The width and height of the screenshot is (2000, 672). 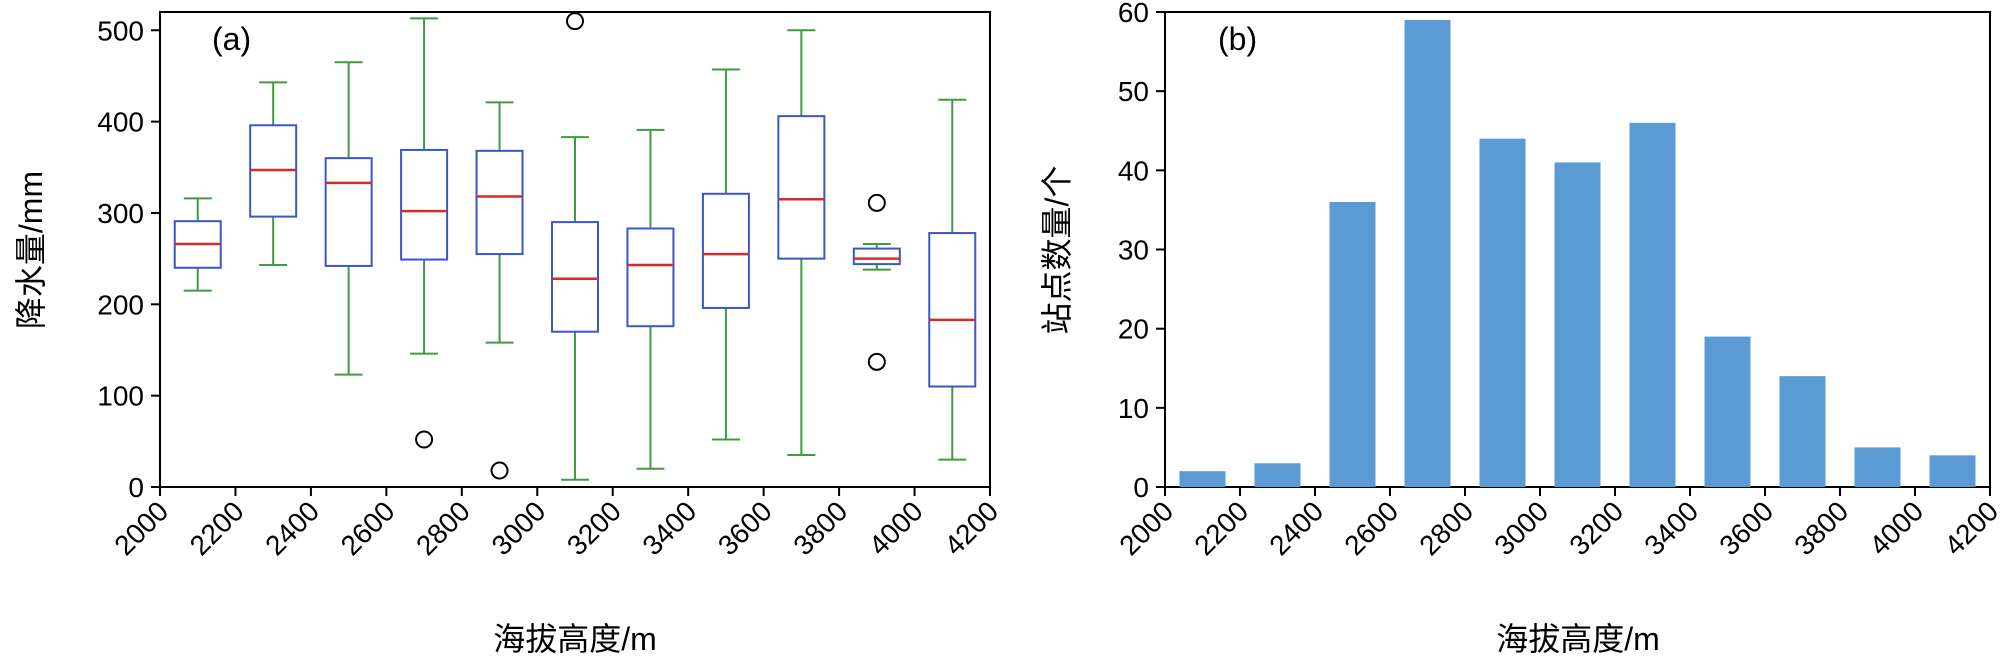 What do you see at coordinates (575, 639) in the screenshot?
I see `panel-a-x-axis-title: 海拔高度/m` at bounding box center [575, 639].